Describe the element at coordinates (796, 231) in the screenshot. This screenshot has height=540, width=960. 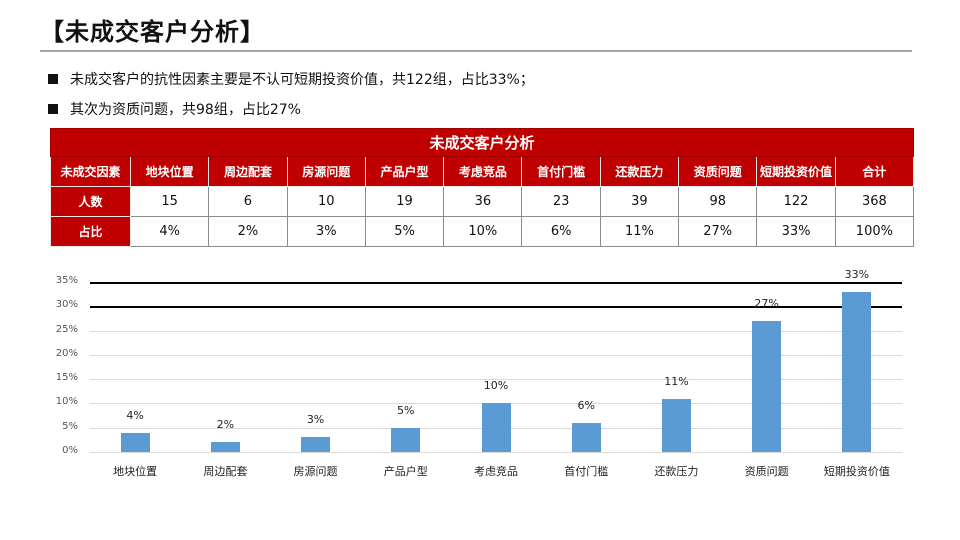
I see `table-cell: 33%` at that location.